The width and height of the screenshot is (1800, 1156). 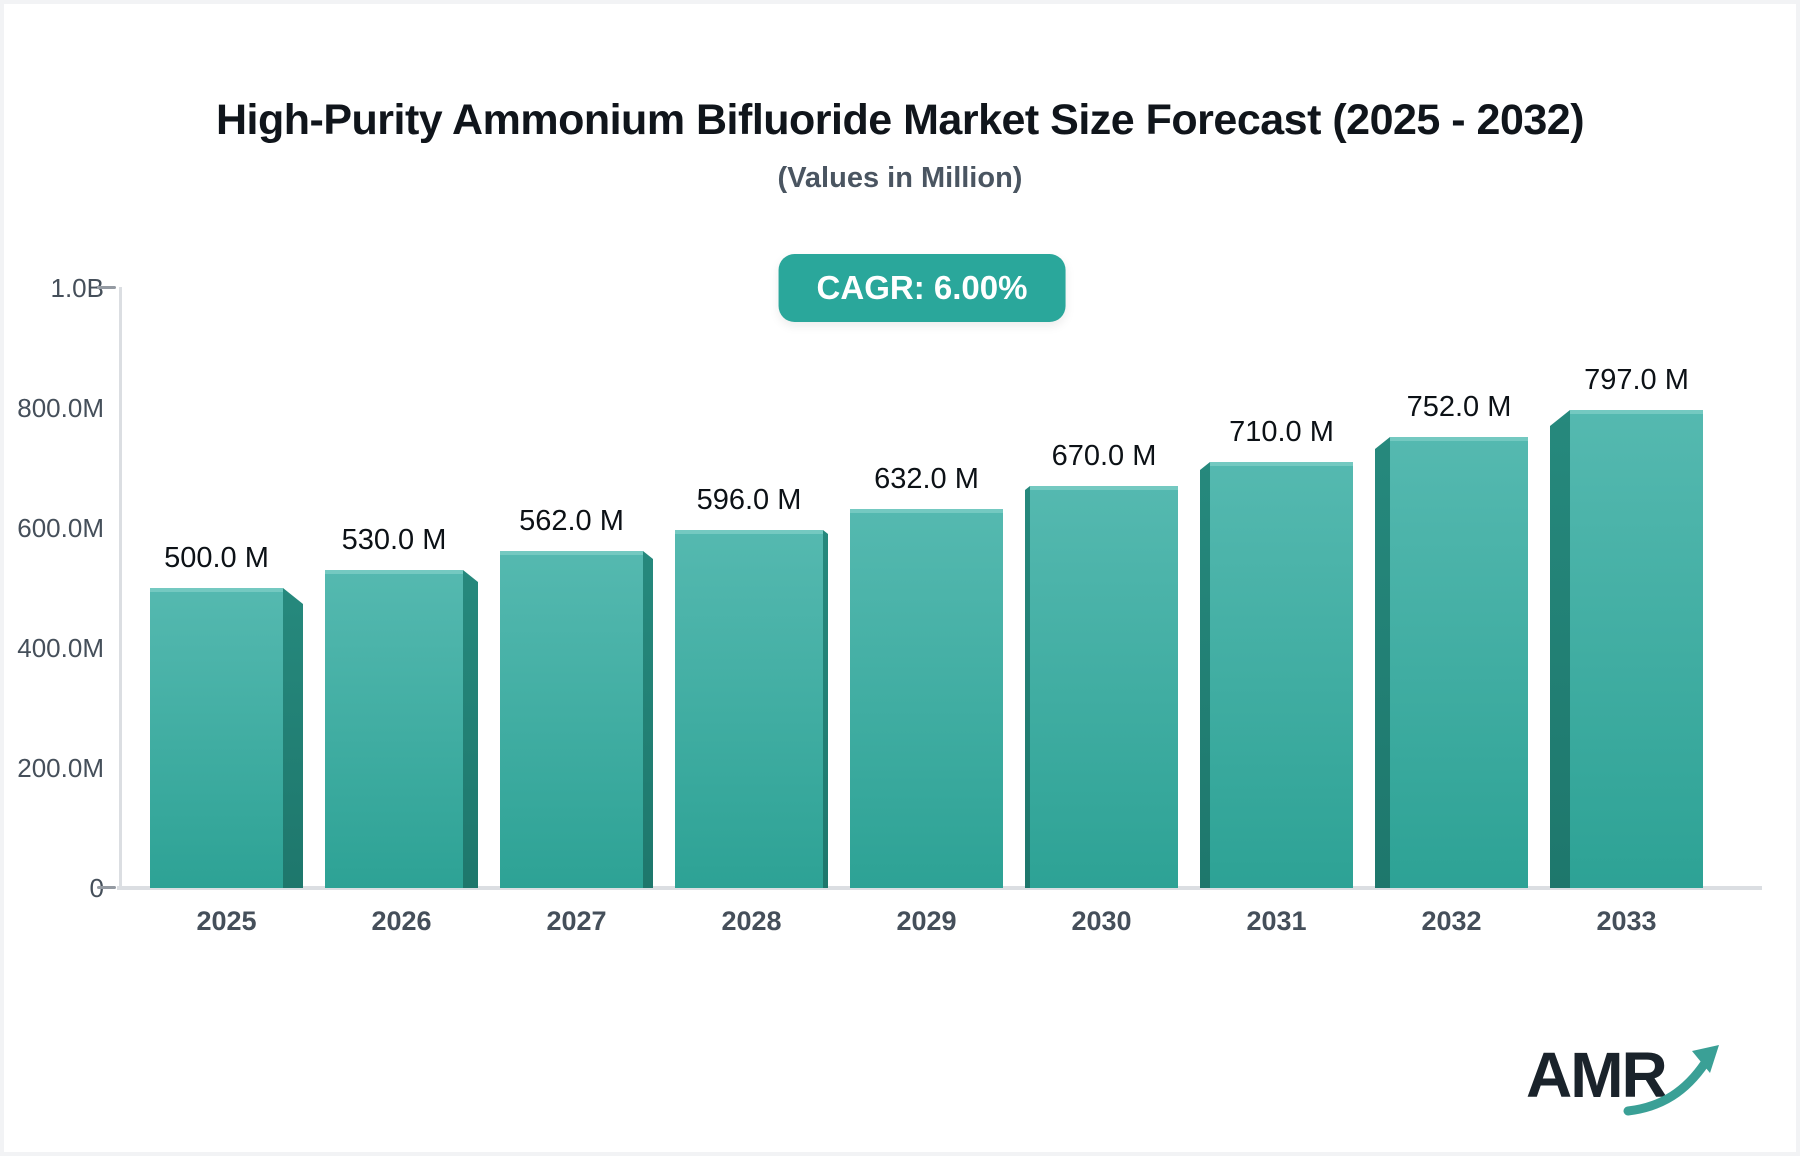 I want to click on bar-2032, so click(x=1451, y=662).